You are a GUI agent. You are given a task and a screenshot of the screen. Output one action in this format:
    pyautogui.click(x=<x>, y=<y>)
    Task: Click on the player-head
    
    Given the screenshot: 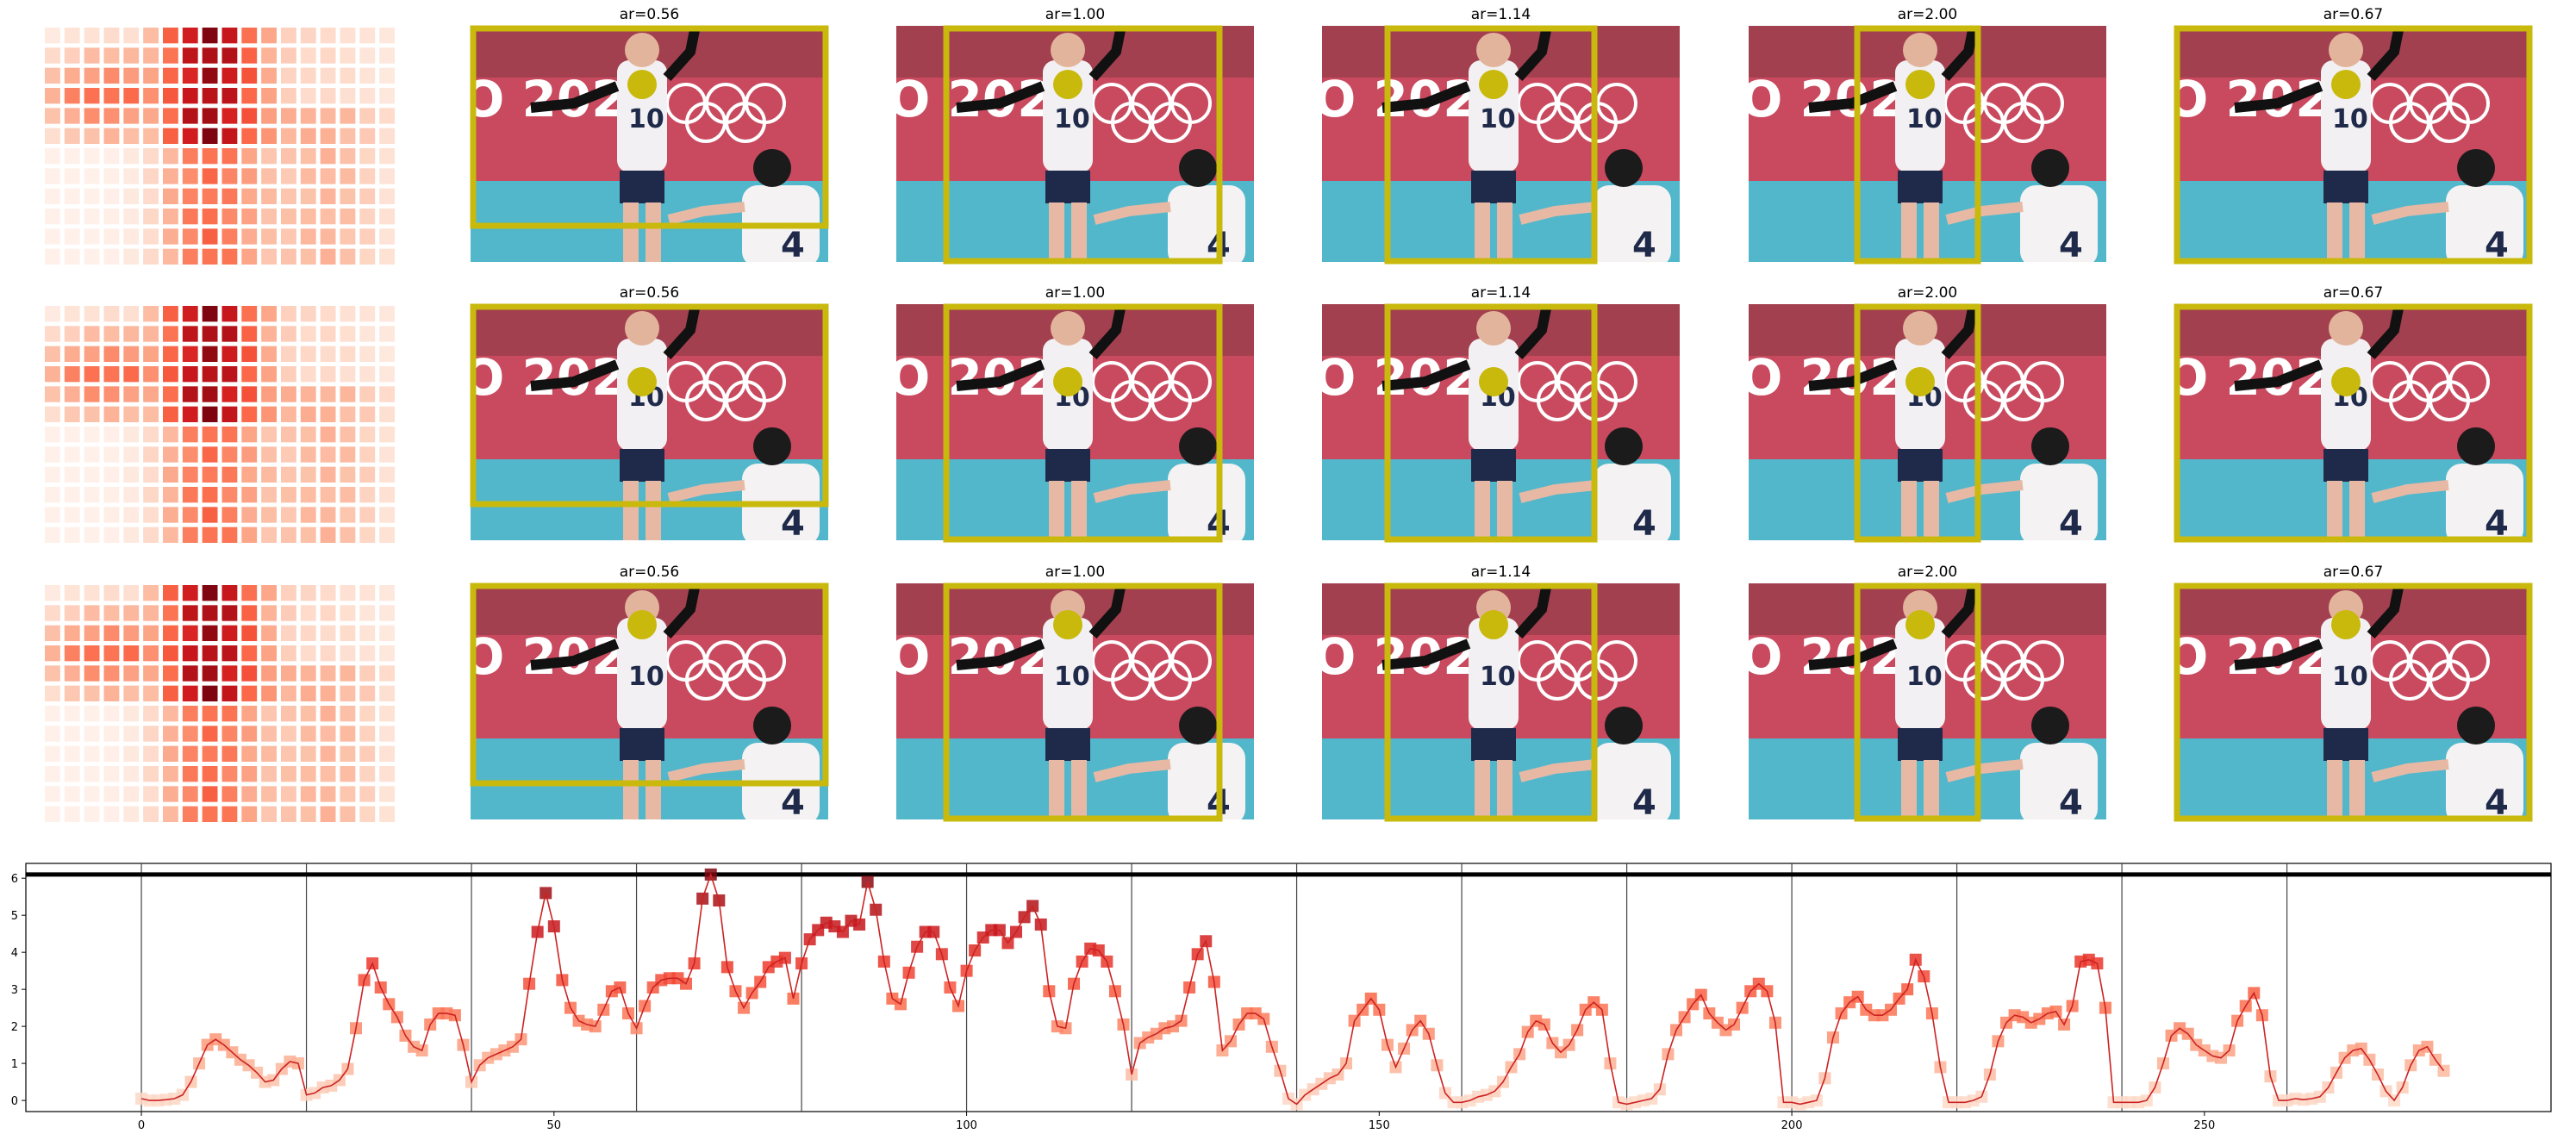 What is the action you would take?
    pyautogui.click(x=642, y=328)
    